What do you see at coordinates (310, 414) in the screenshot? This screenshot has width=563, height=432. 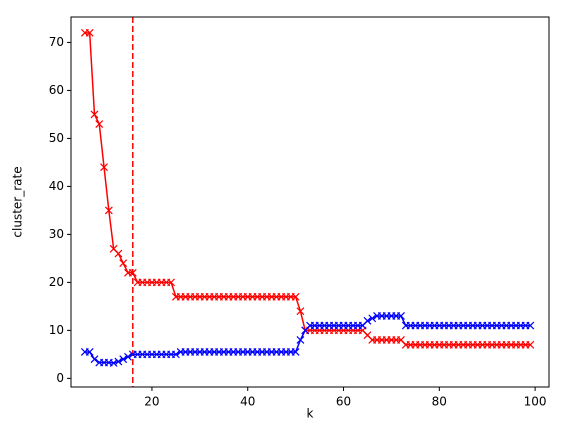 I see `x-axis-label: k` at bounding box center [310, 414].